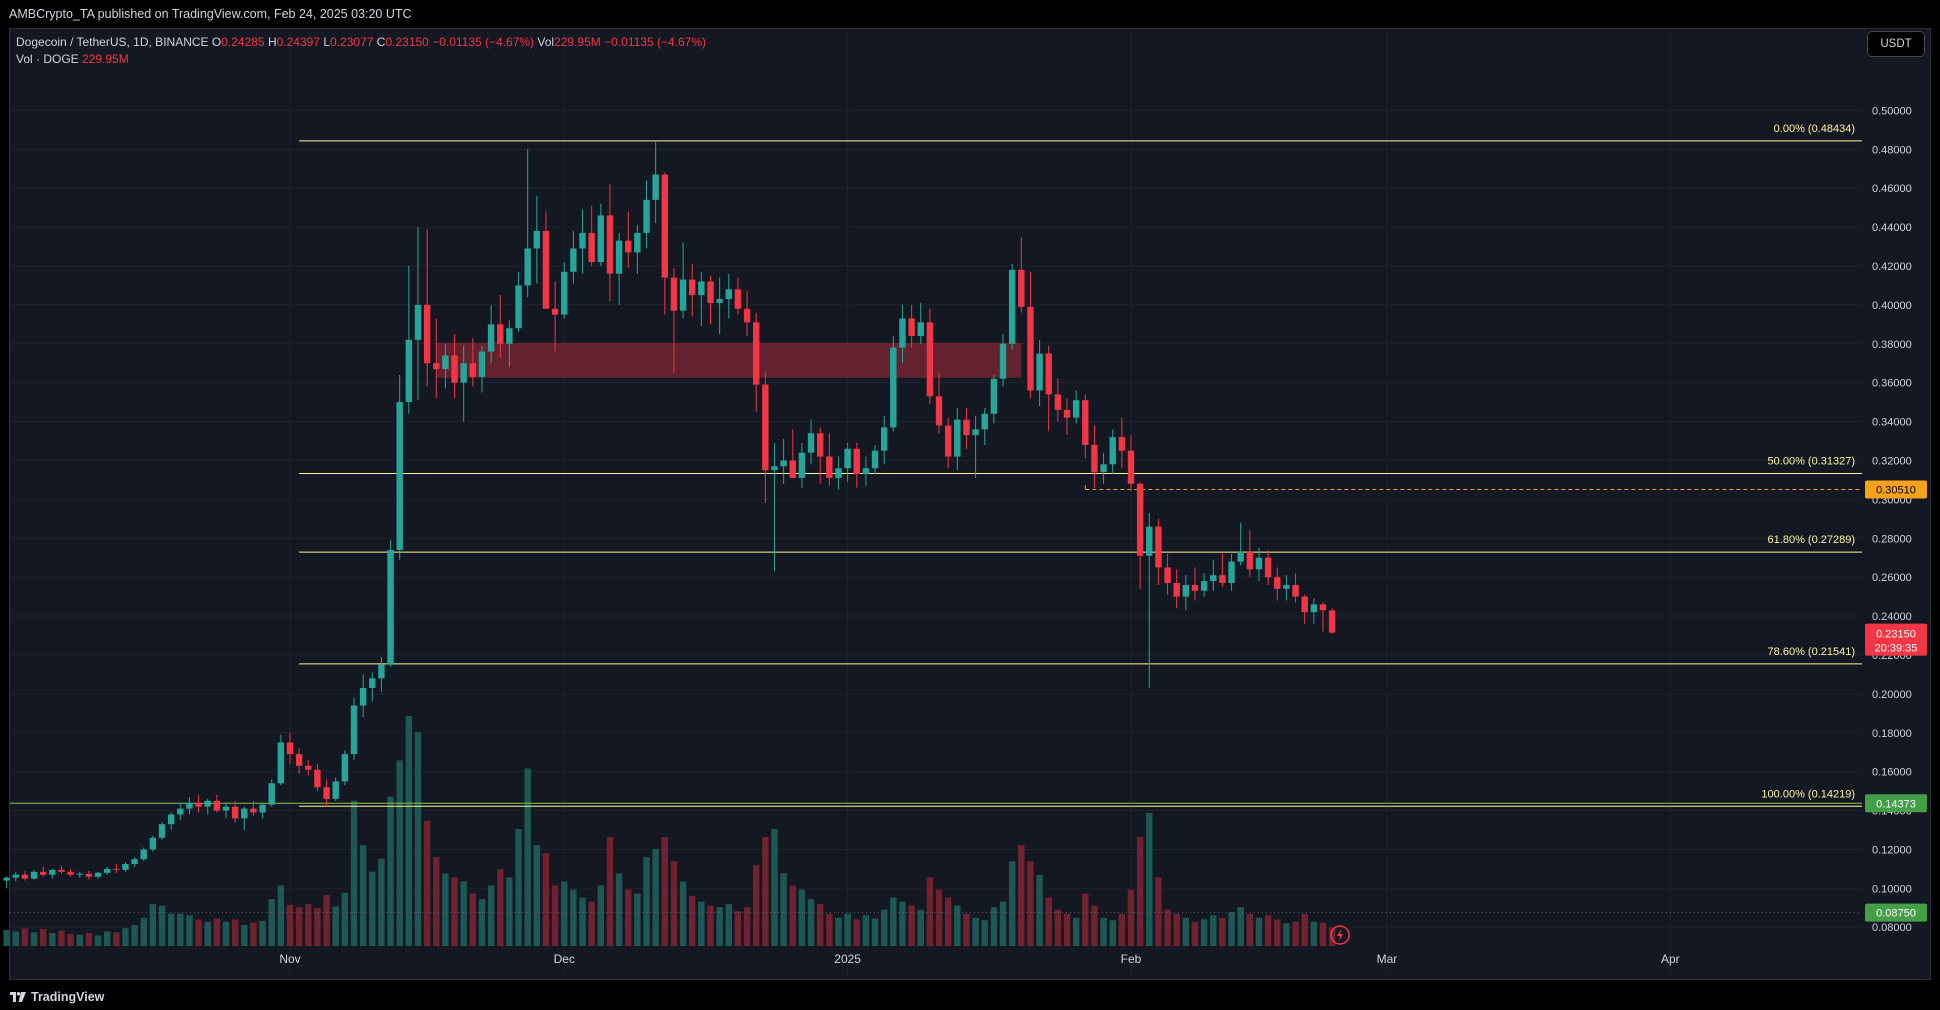  Describe the element at coordinates (112, 42) in the screenshot. I see `symbol-title: Dogecoin / TetherUS, 1D, BINANCE` at that location.